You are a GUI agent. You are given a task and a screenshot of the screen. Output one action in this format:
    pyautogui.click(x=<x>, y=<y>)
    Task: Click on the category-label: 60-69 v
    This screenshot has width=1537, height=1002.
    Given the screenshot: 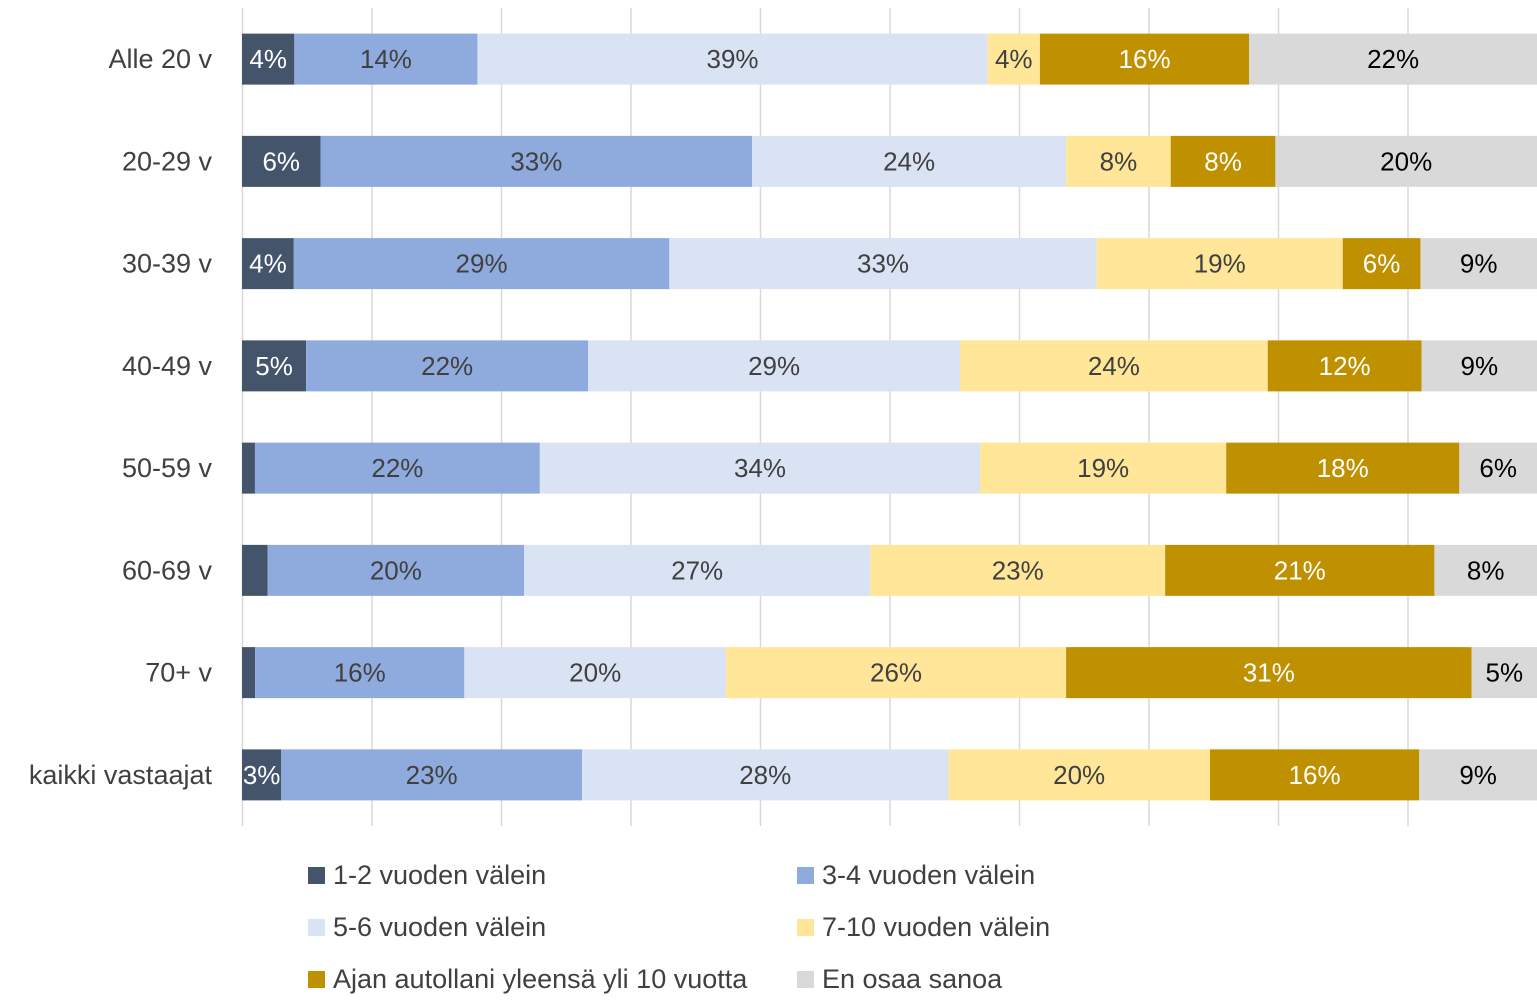 What is the action you would take?
    pyautogui.click(x=167, y=570)
    